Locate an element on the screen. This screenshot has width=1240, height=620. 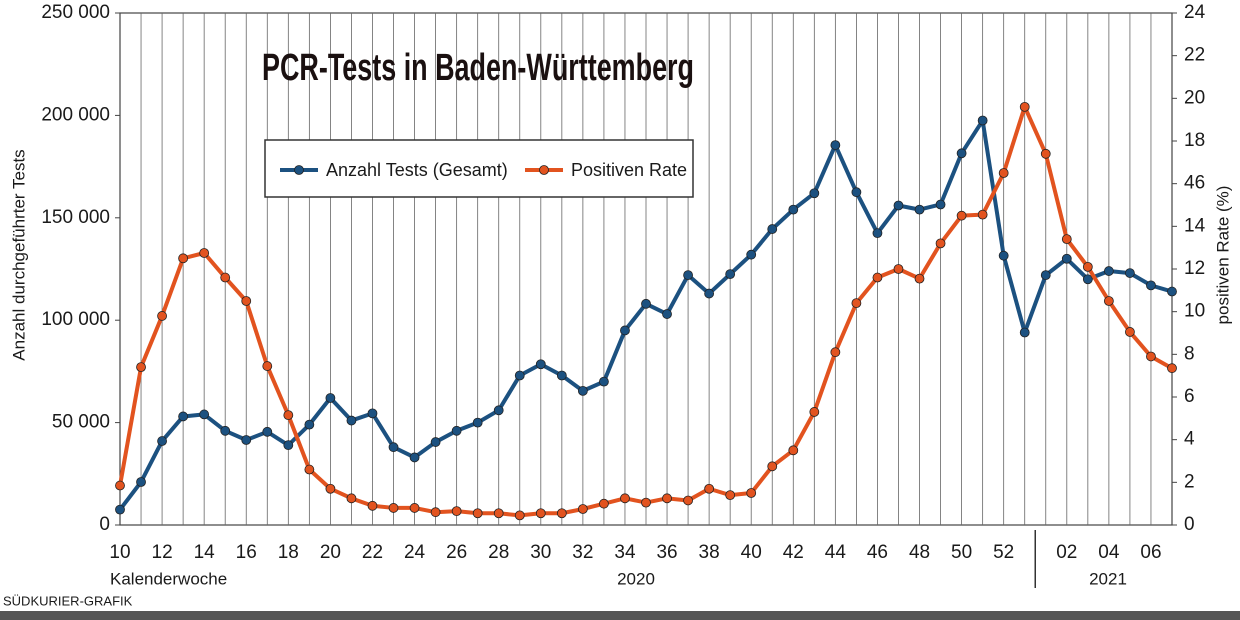
x-tick-label: 48 is located at coordinates (919, 552).